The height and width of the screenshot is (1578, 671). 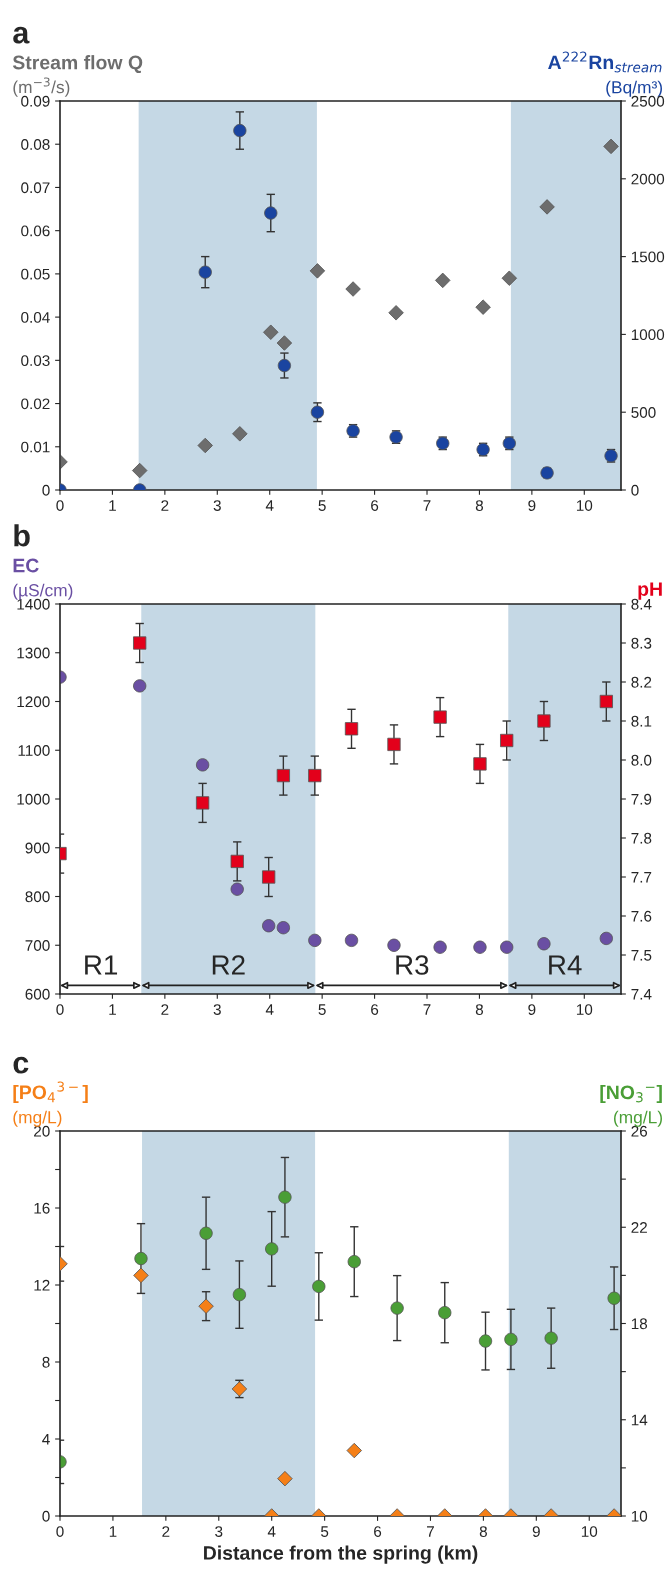 What do you see at coordinates (641, 799) in the screenshot?
I see `y2-tick-label: 7.9` at bounding box center [641, 799].